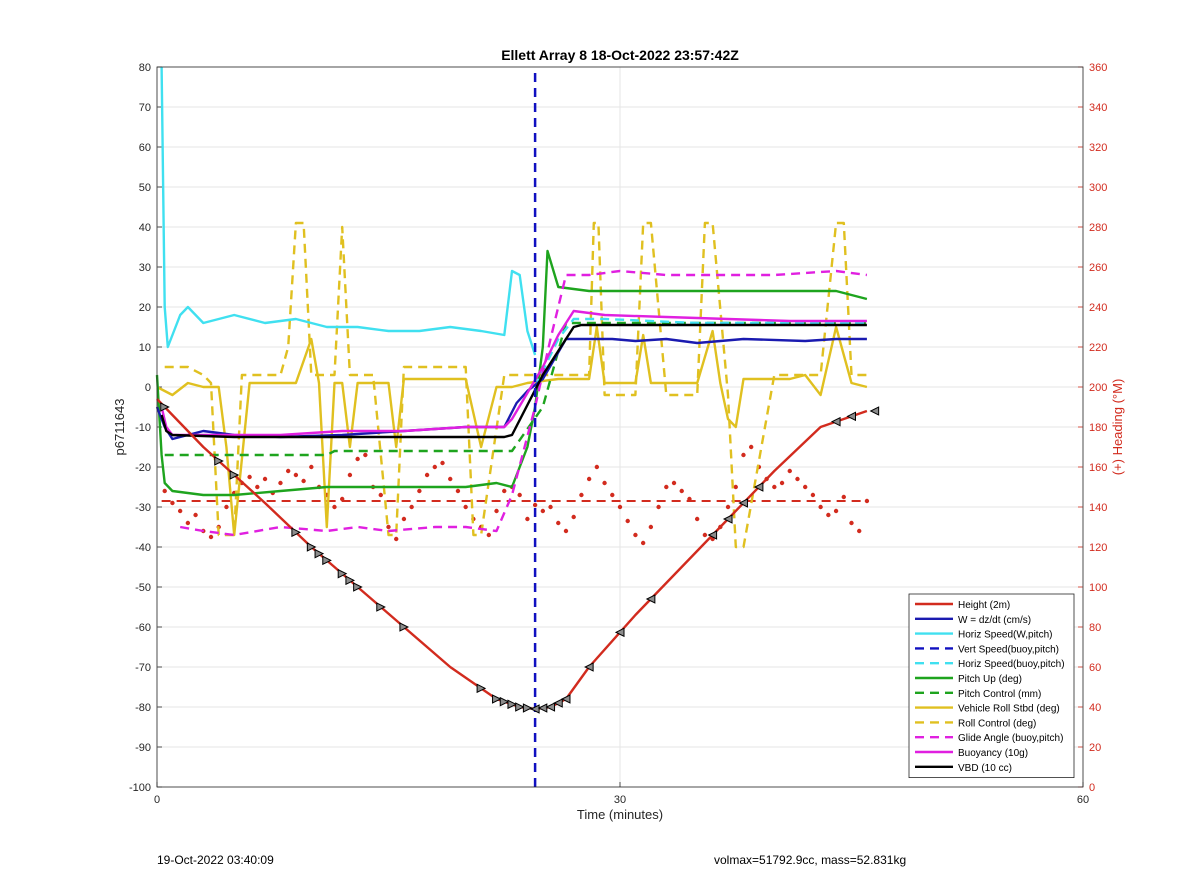 This screenshot has height=885, width=1200. I want to click on y2-tick-label: 360, so click(1098, 68).